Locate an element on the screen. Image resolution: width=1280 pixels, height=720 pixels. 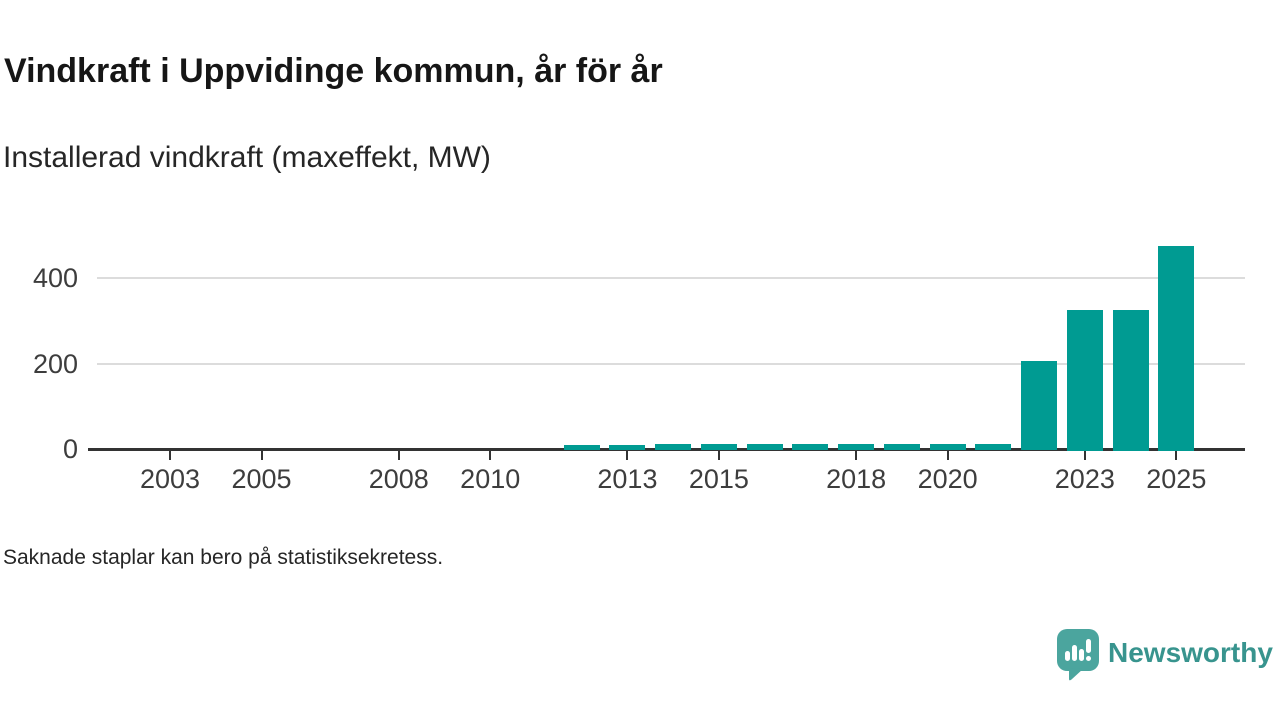
x-tick-2010 is located at coordinates (490, 455).